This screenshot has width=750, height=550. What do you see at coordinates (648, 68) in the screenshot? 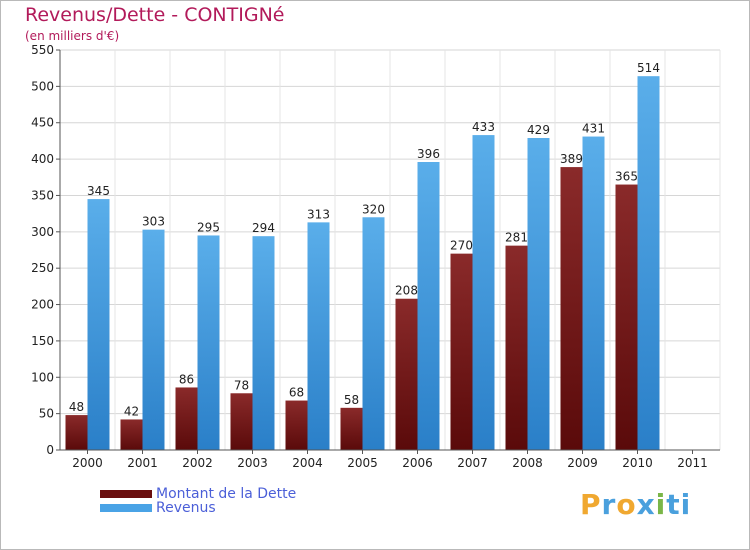
I see `data-label: 514` at bounding box center [648, 68].